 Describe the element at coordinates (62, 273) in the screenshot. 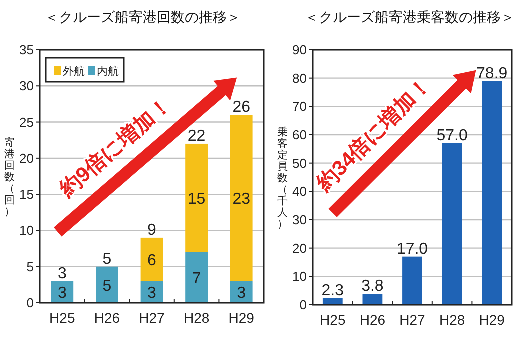

I see `total-label: 3` at that location.